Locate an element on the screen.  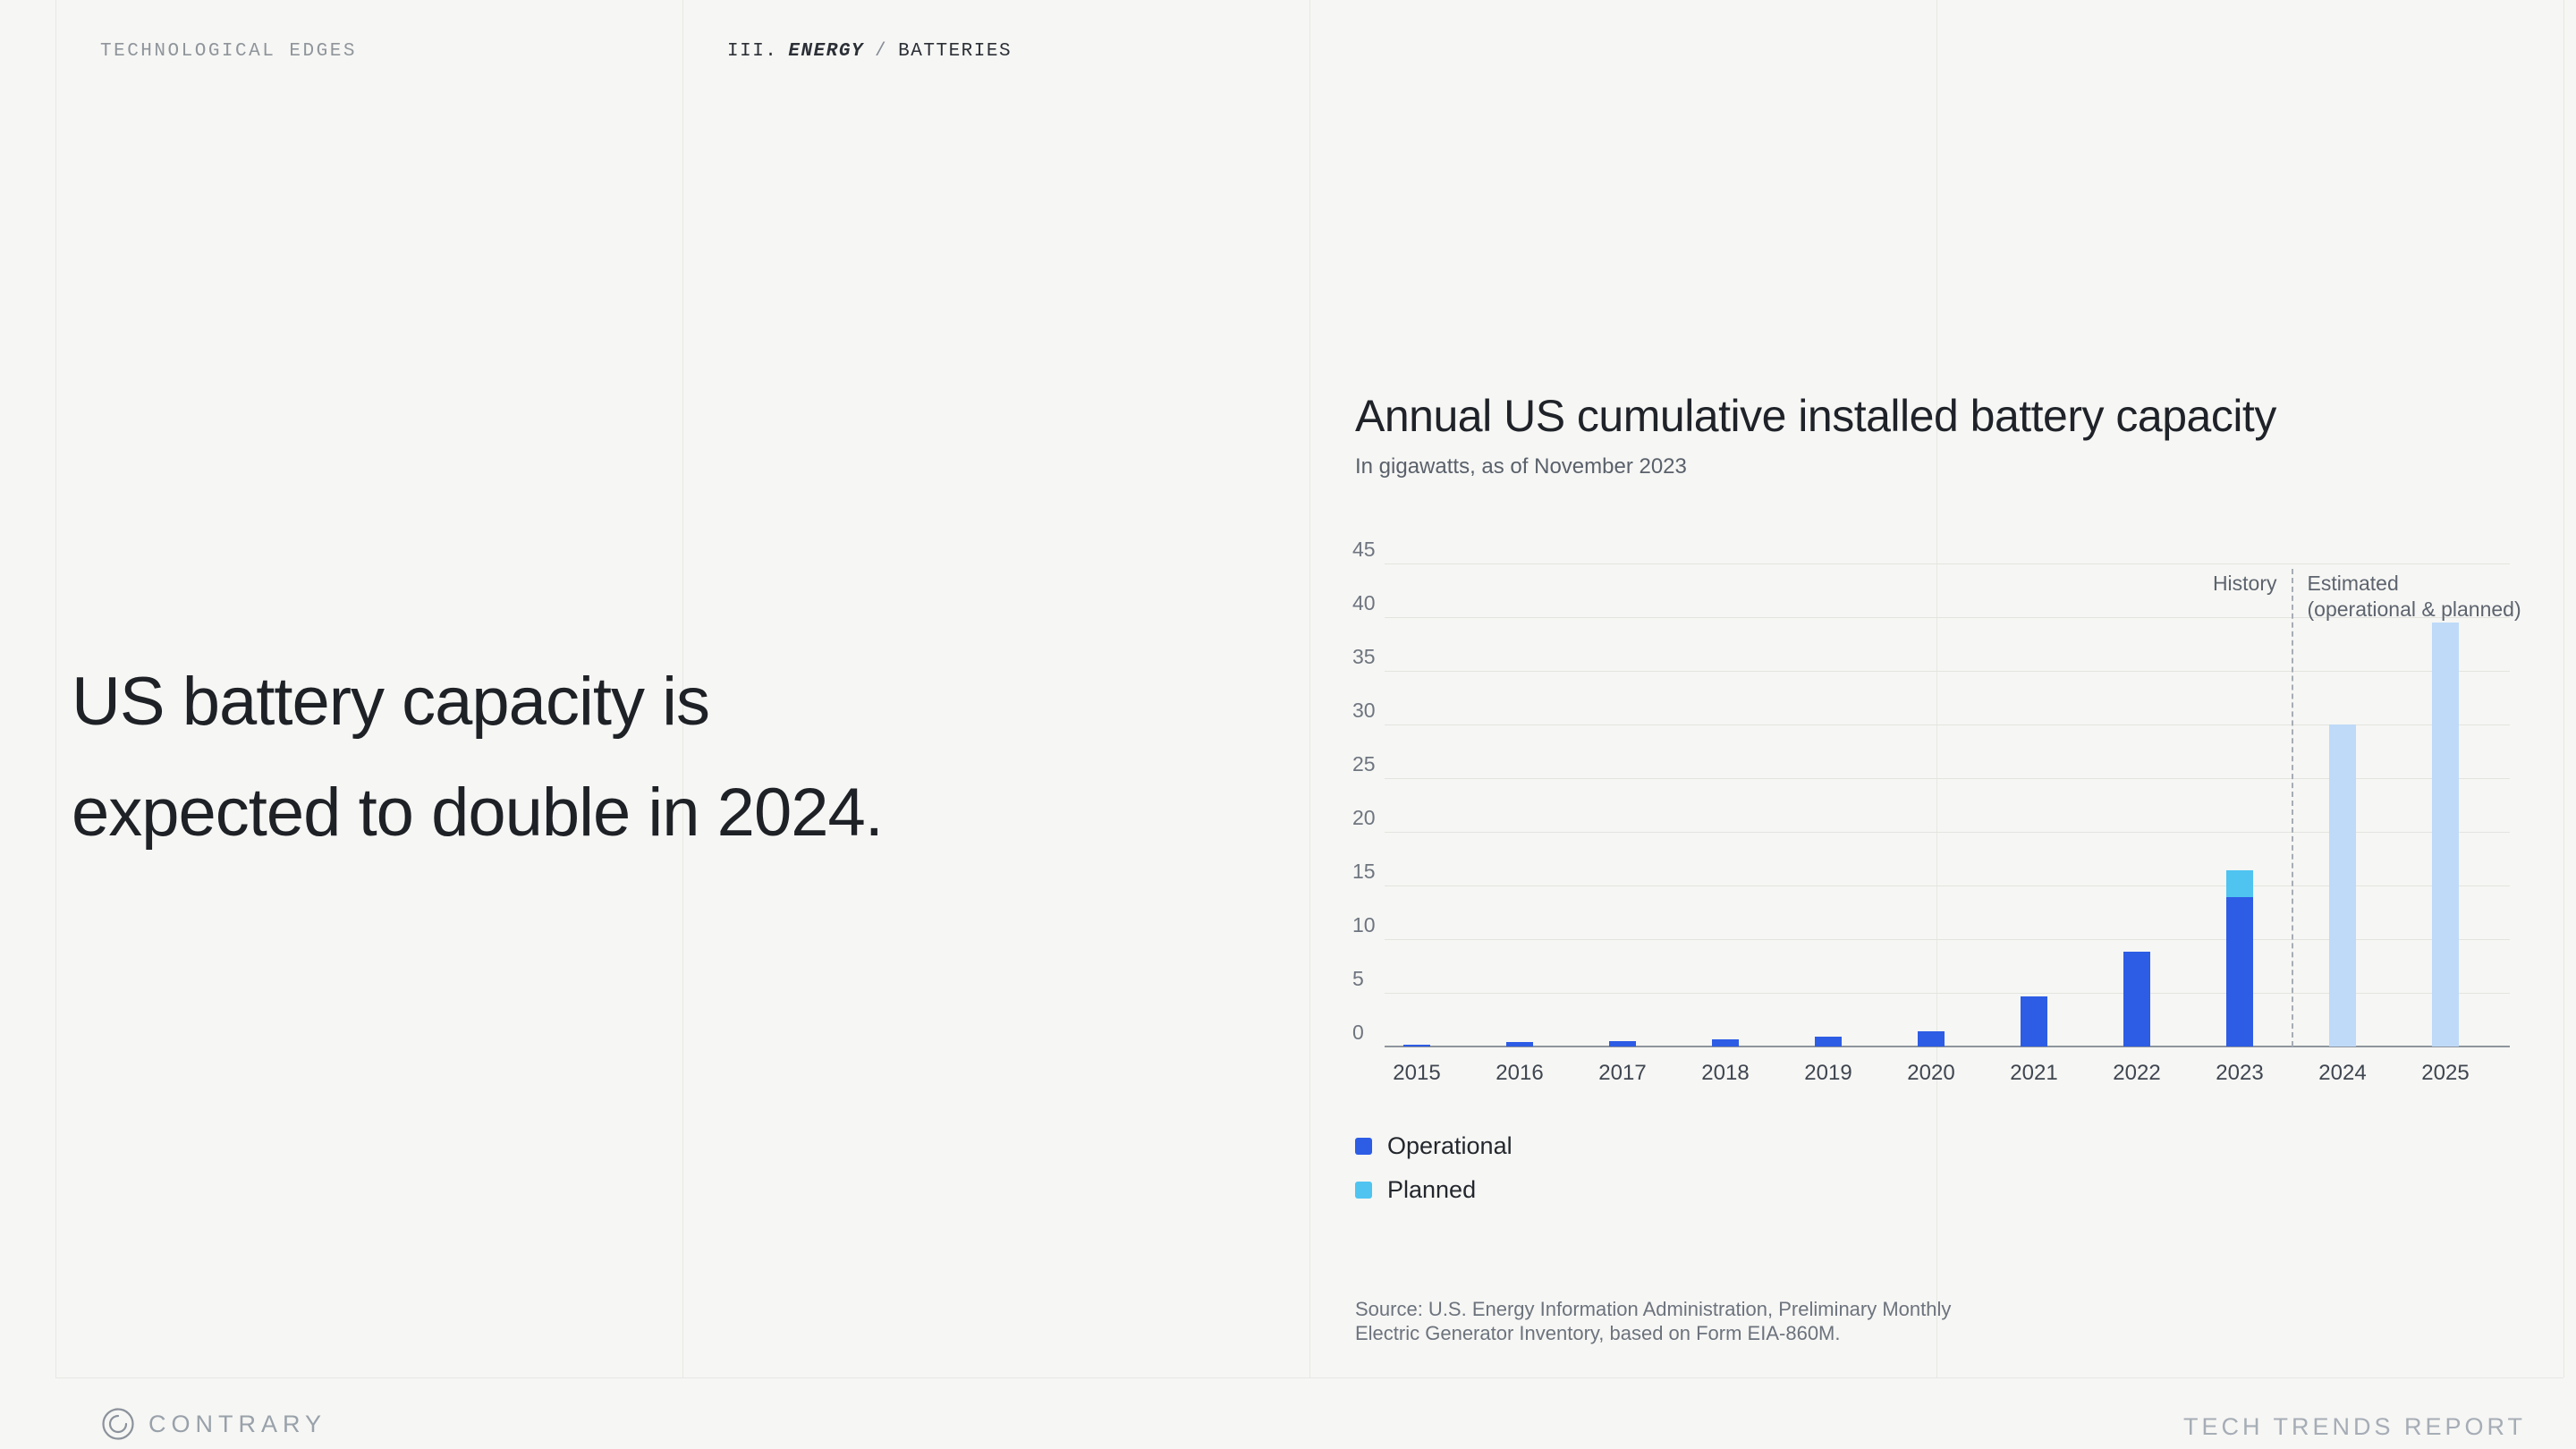
y-axis-label: 20 is located at coordinates (1364, 817).